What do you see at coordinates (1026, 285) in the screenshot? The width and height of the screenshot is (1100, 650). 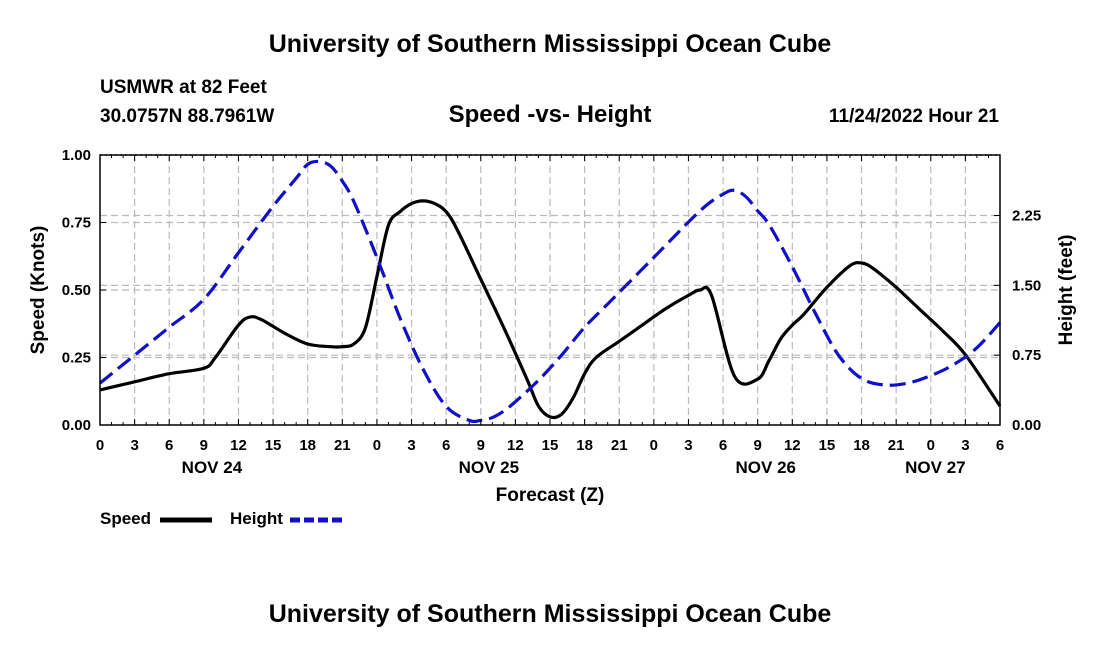 I see `y2-tick-label: 1.50` at bounding box center [1026, 285].